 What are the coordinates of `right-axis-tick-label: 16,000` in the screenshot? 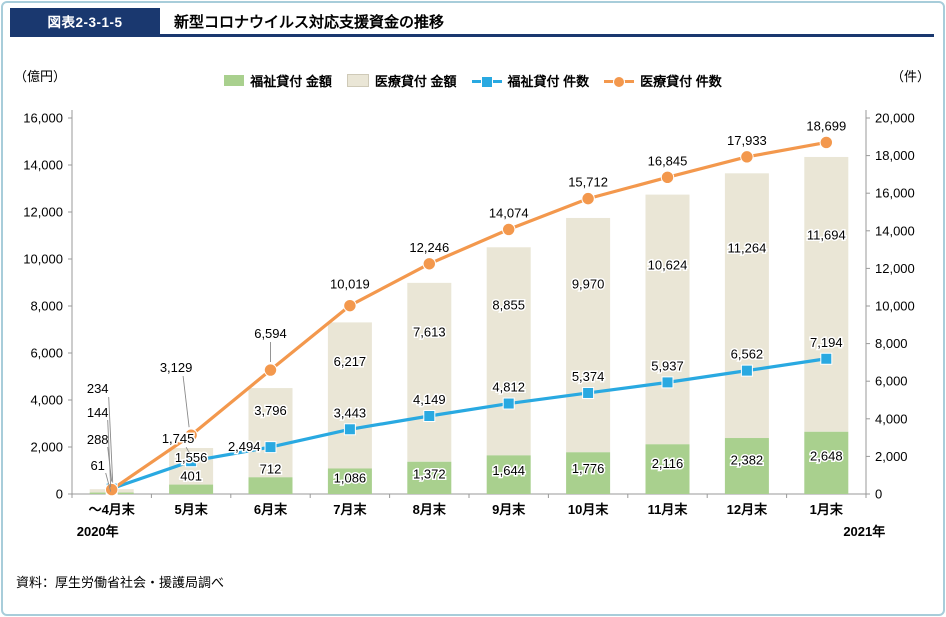 It's located at (895, 193).